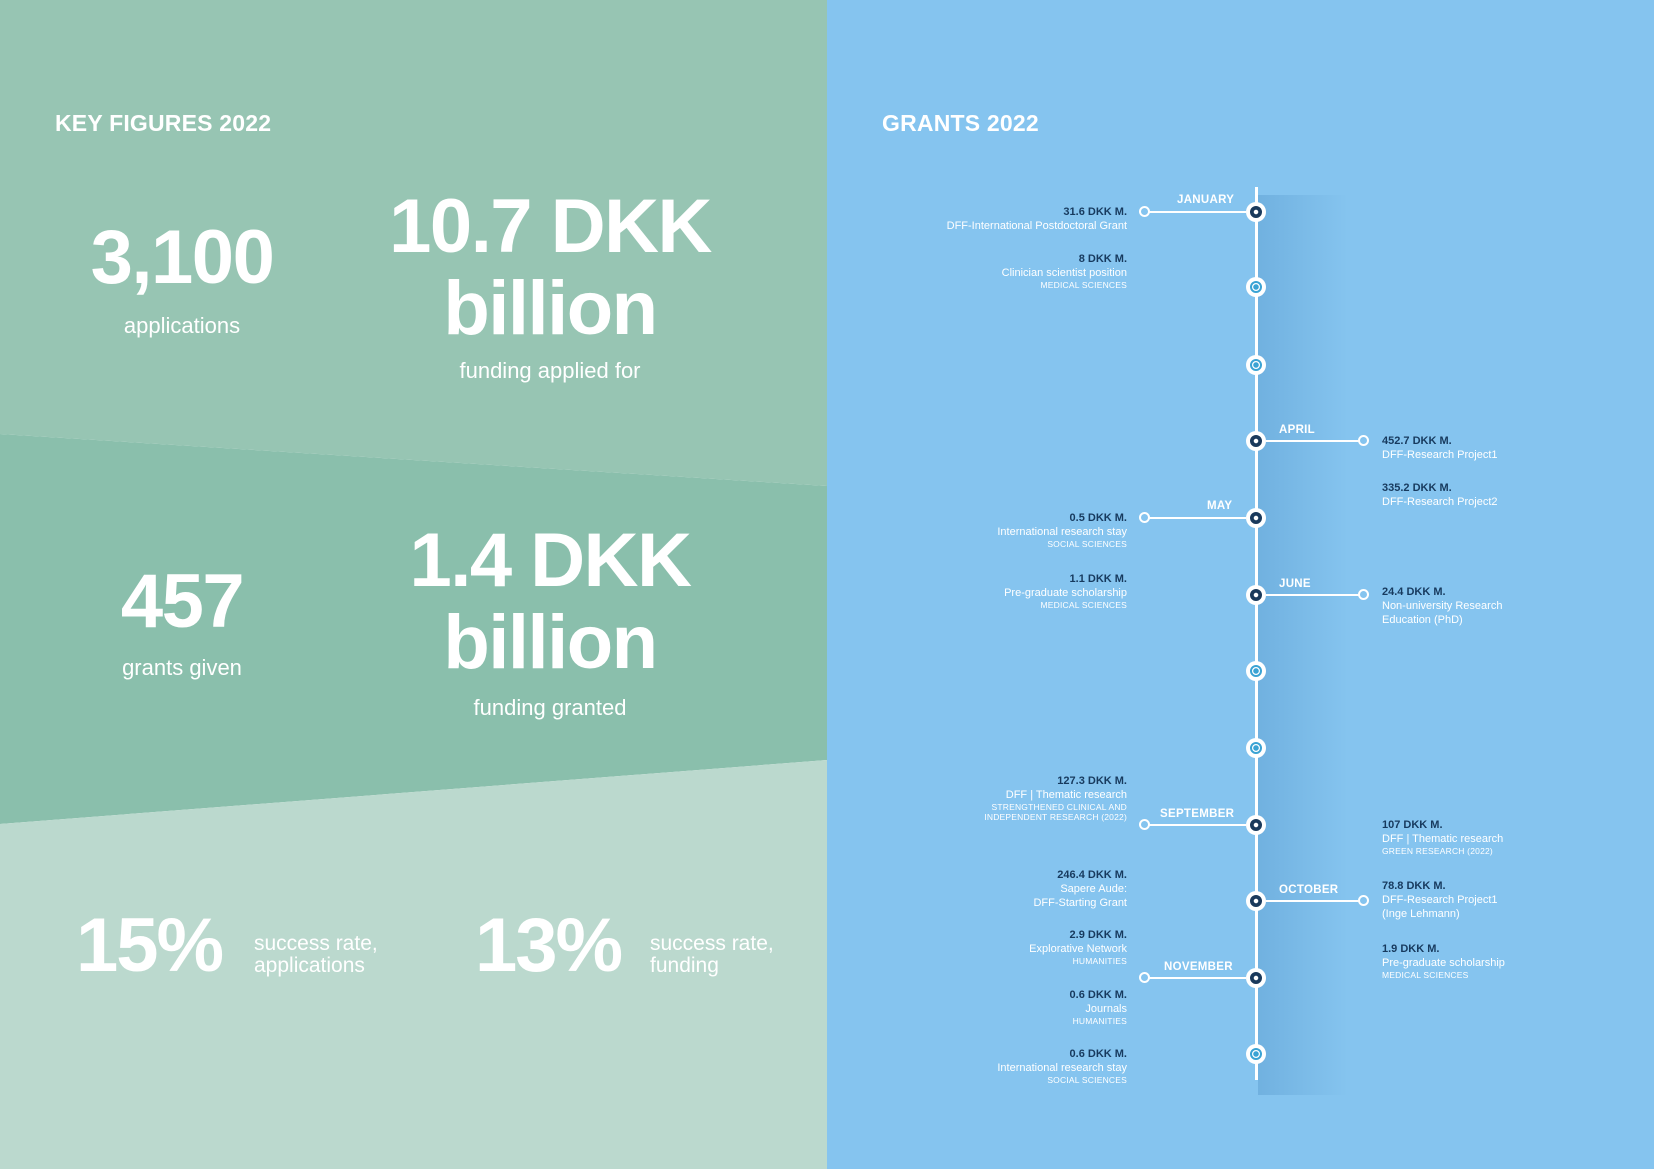  I want to click on branch-october, so click(1316, 901).